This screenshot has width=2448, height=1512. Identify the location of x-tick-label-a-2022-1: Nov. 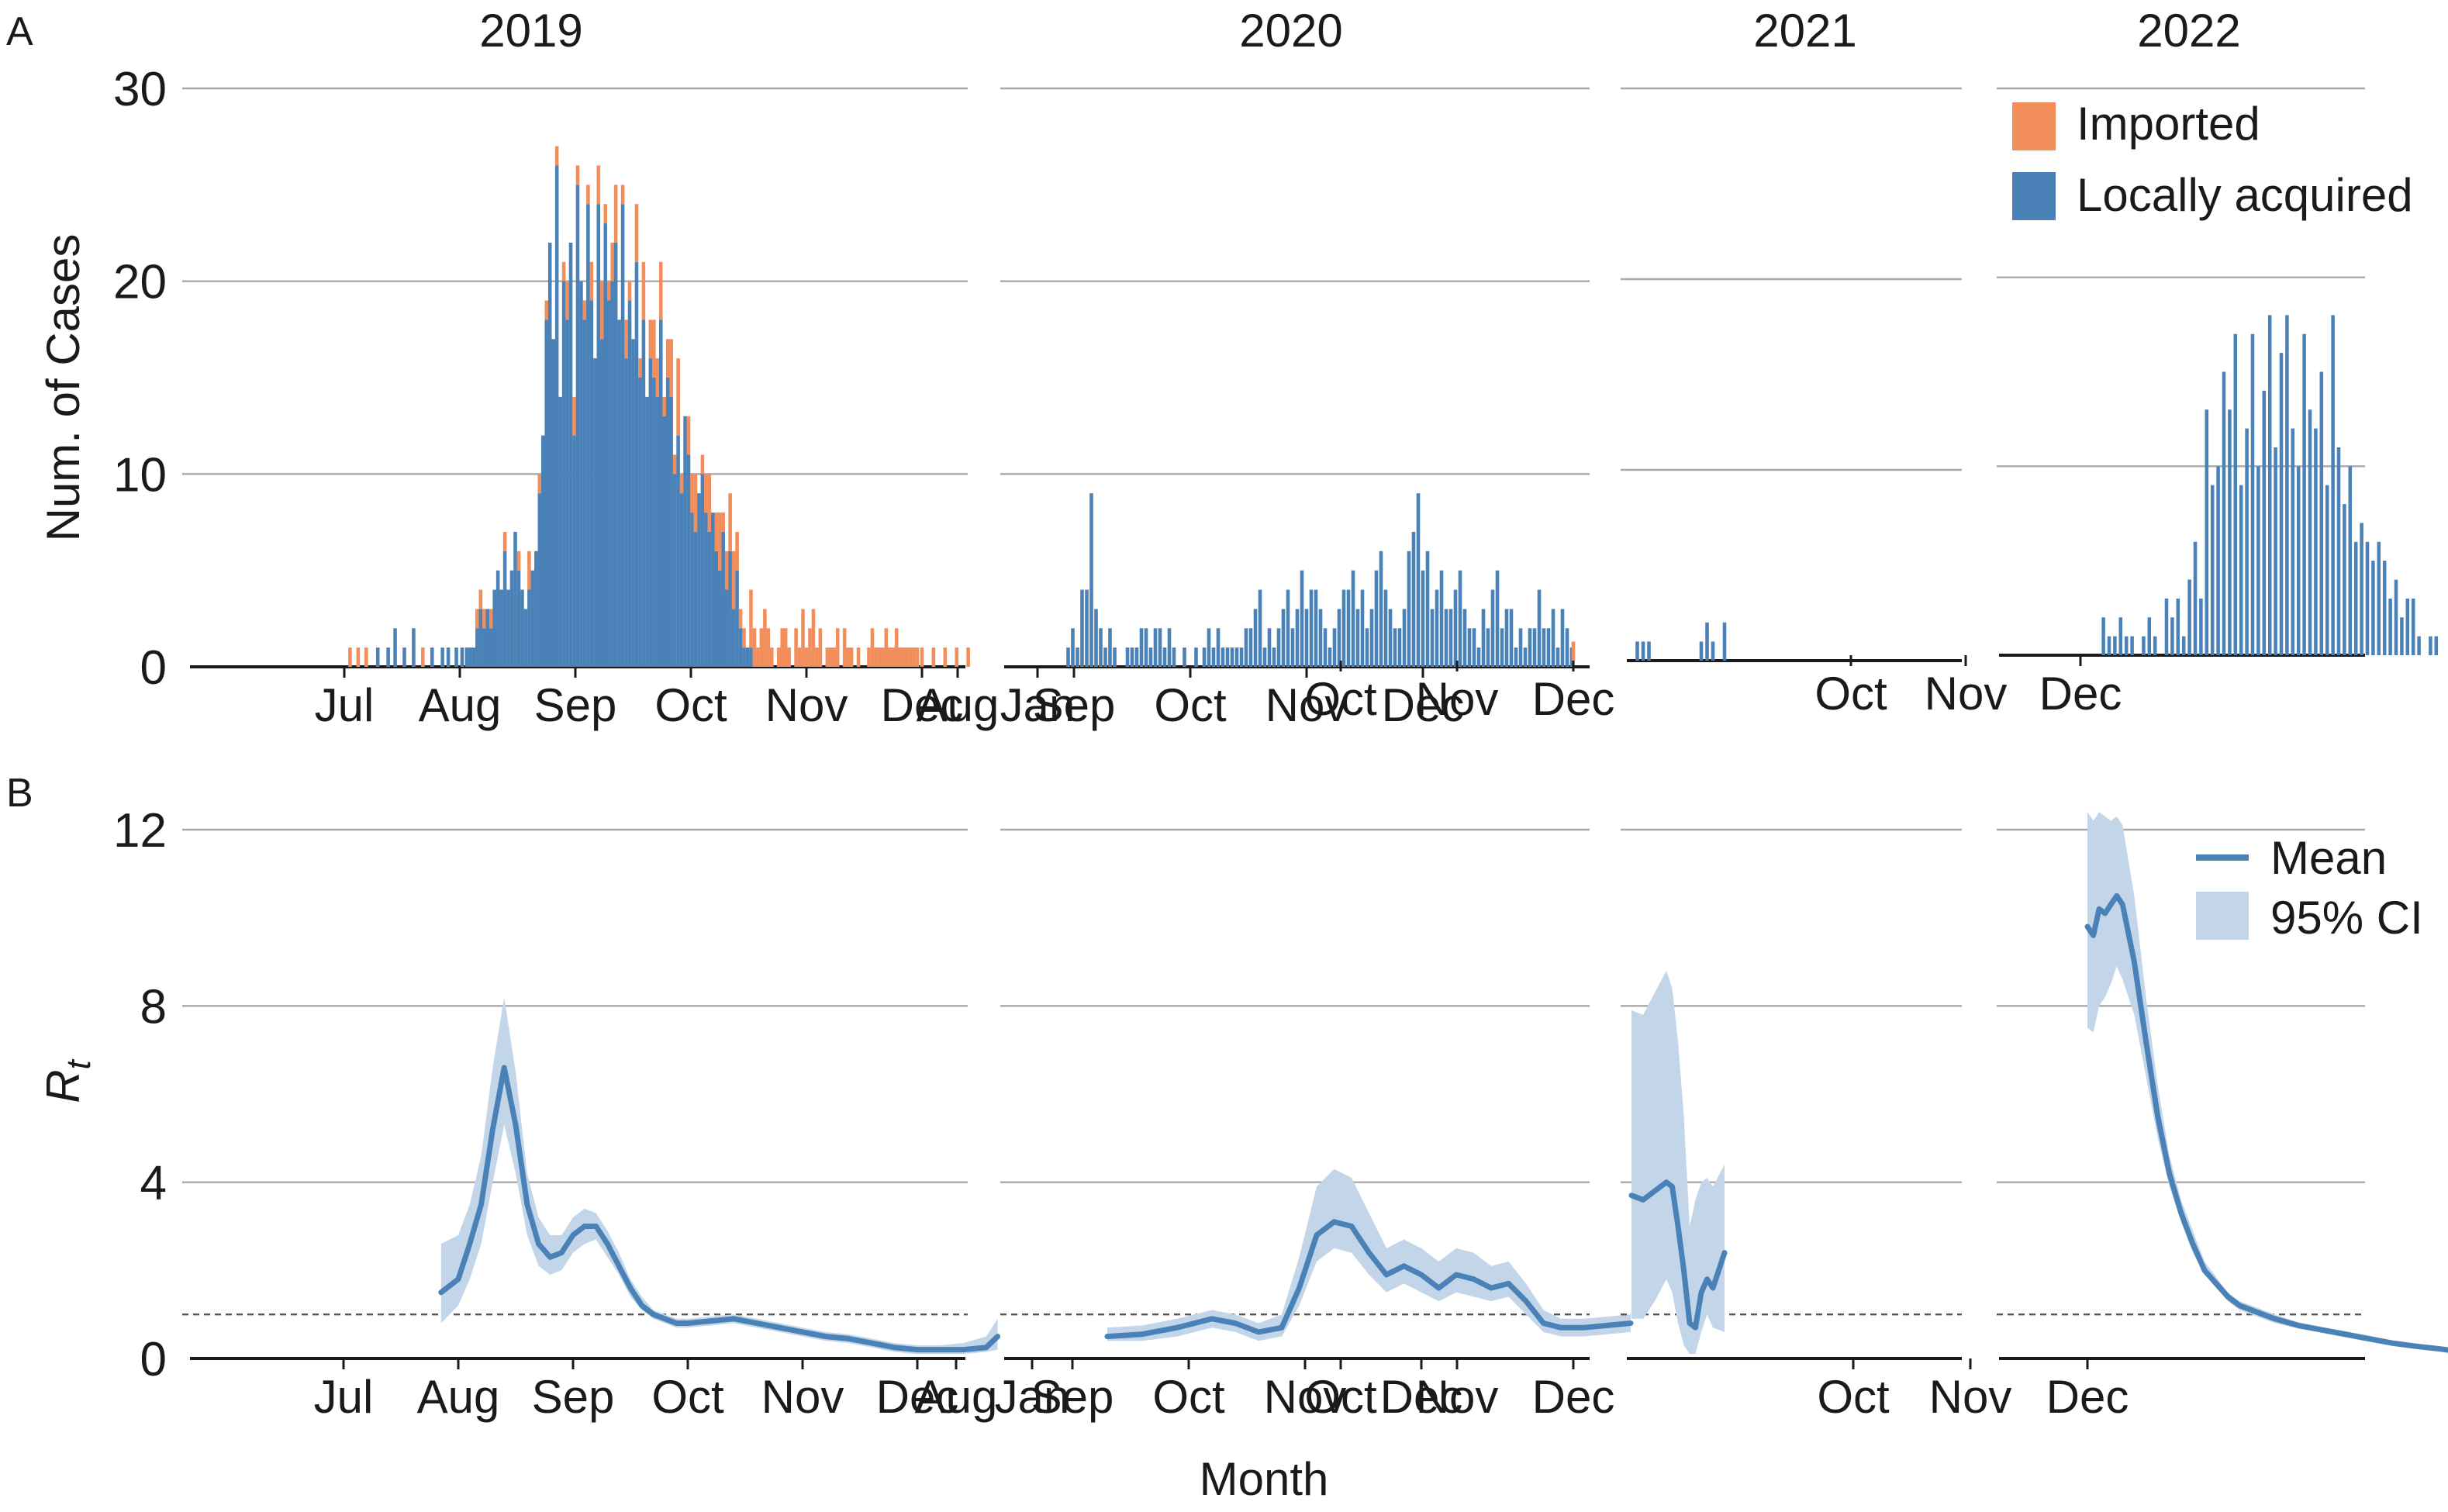
(1966, 694).